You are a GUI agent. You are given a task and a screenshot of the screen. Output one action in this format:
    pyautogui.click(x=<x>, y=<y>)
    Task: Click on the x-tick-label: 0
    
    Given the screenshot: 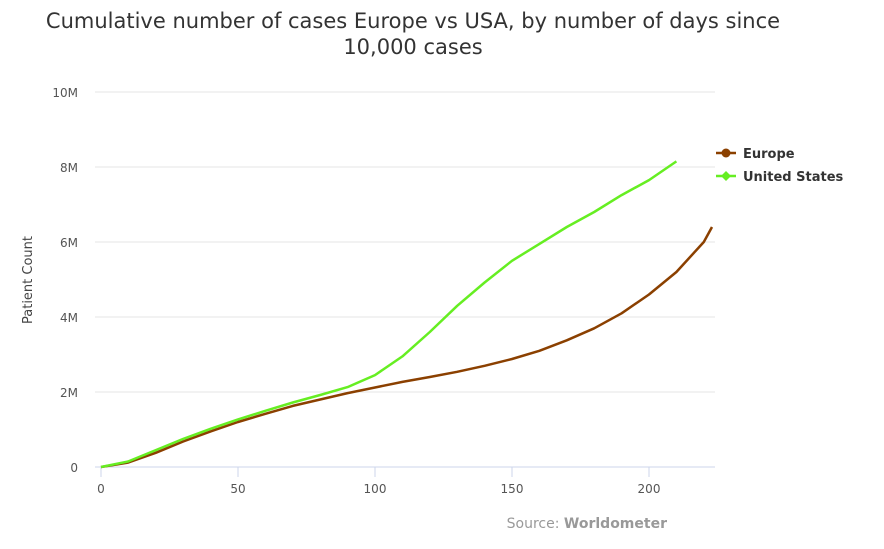 What is the action you would take?
    pyautogui.click(x=101, y=489)
    